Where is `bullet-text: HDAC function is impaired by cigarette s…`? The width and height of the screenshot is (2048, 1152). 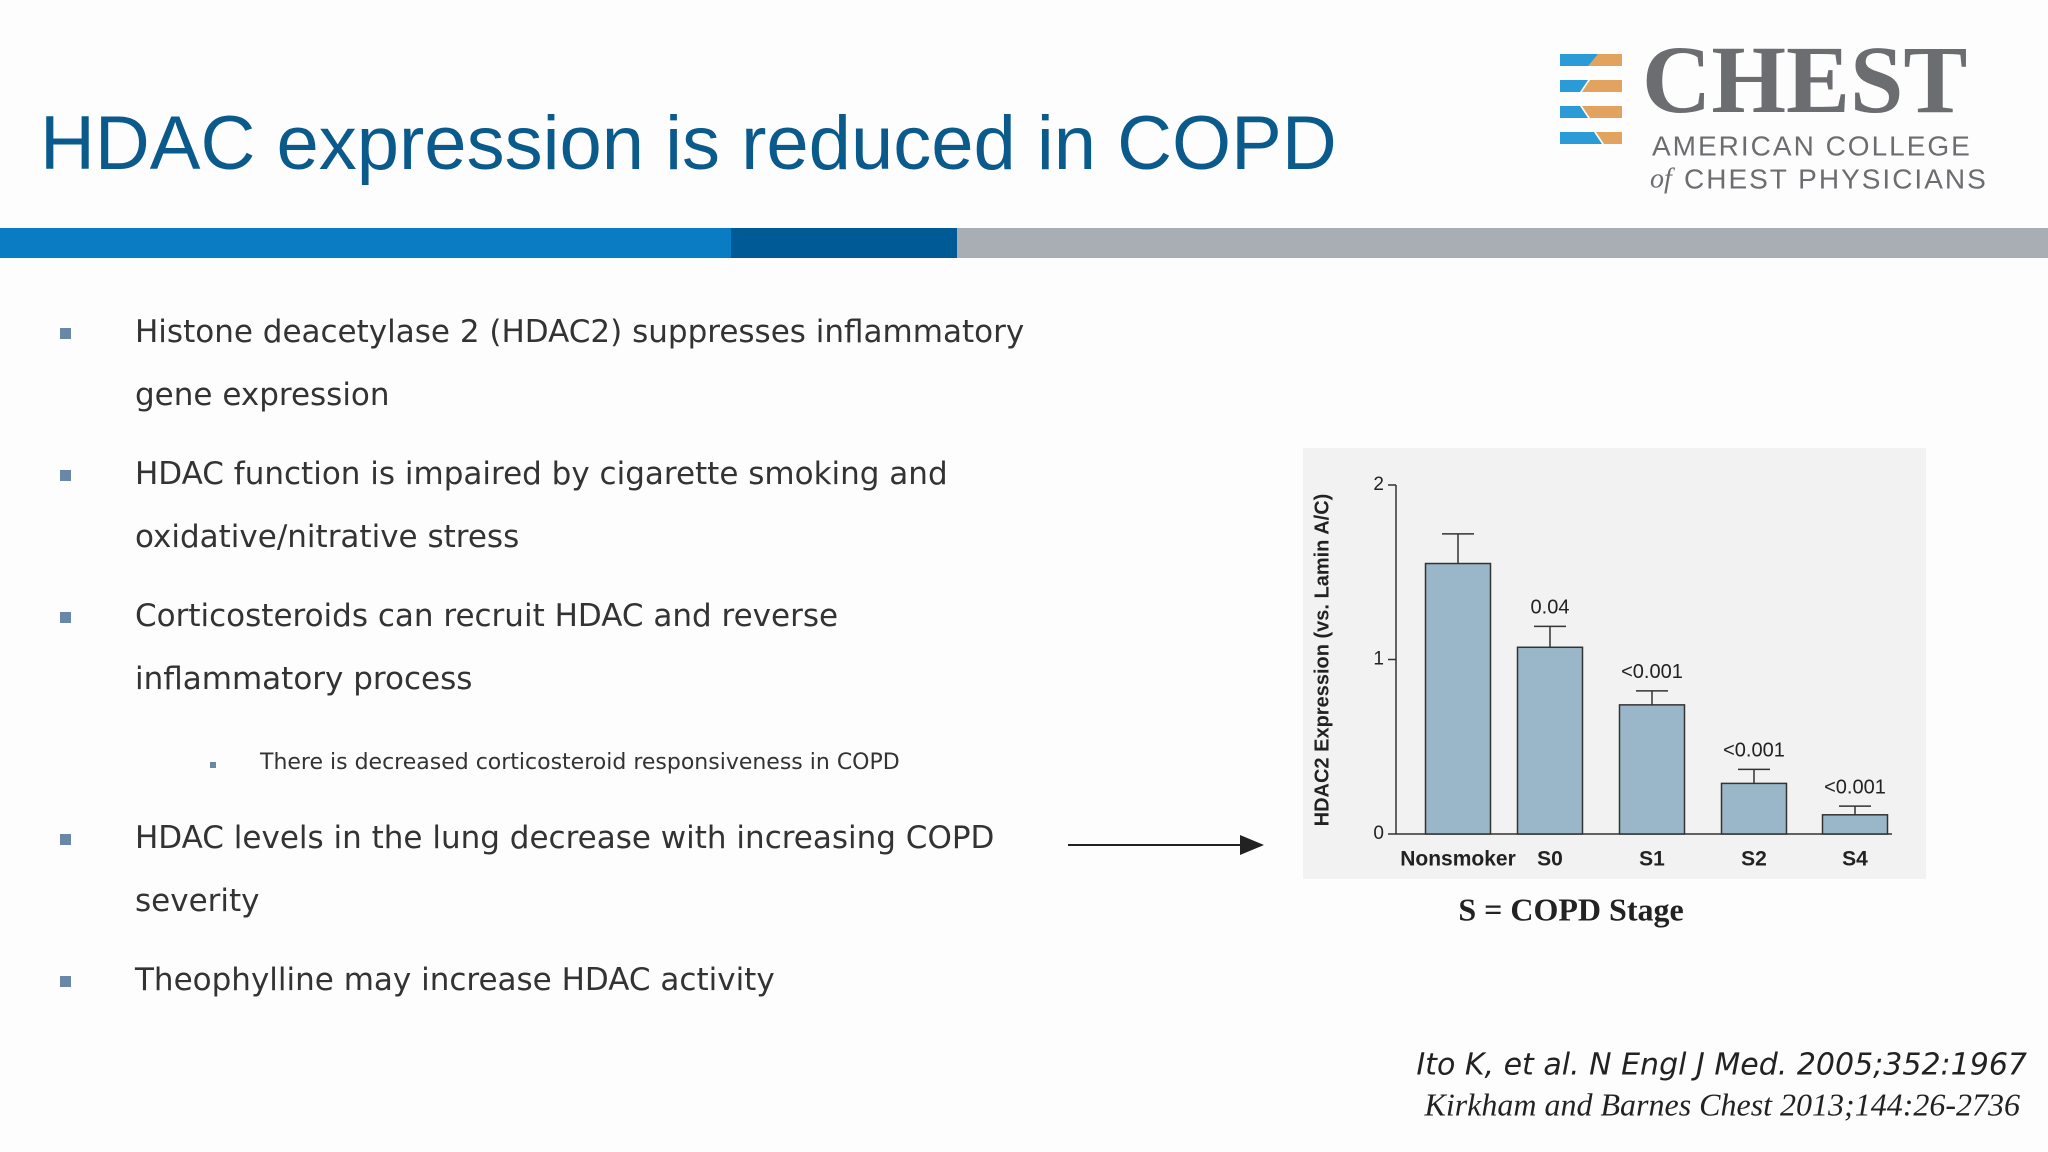 bullet-text: HDAC function is impaired by cigarette s… is located at coordinates (541, 474).